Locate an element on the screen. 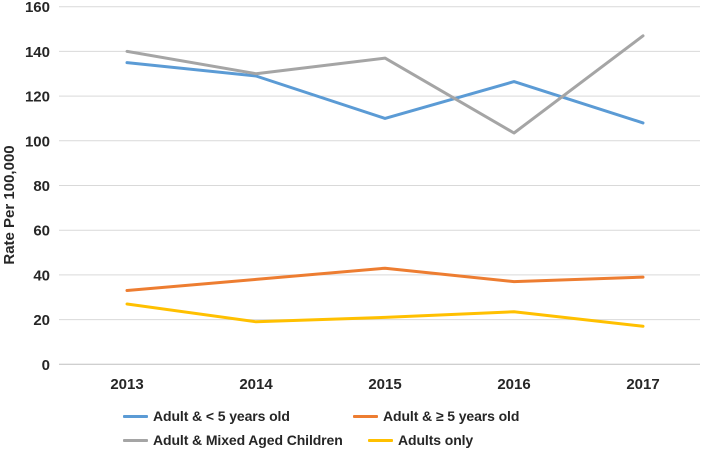 This screenshot has height=453, width=709. x-tick-label: 2015 is located at coordinates (384, 384).